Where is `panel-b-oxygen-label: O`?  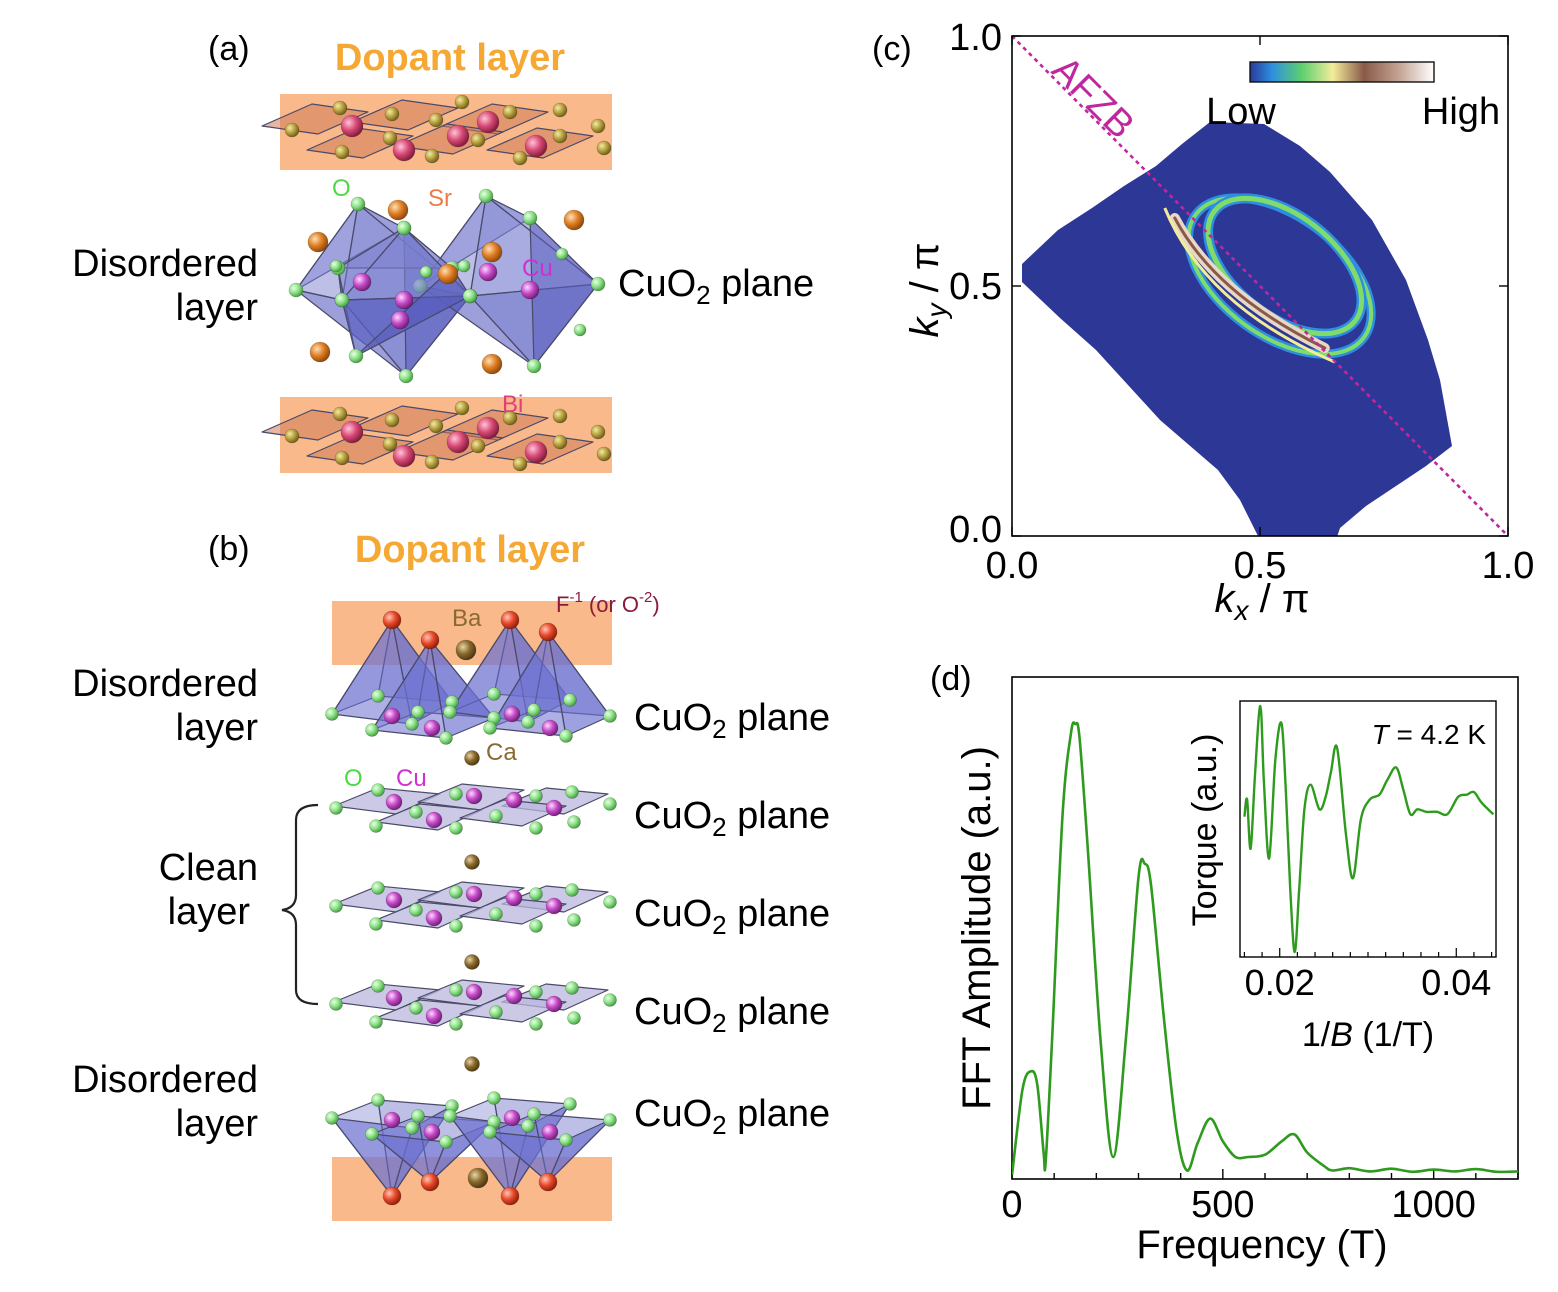 panel-b-oxygen-label: O is located at coordinates (353, 778).